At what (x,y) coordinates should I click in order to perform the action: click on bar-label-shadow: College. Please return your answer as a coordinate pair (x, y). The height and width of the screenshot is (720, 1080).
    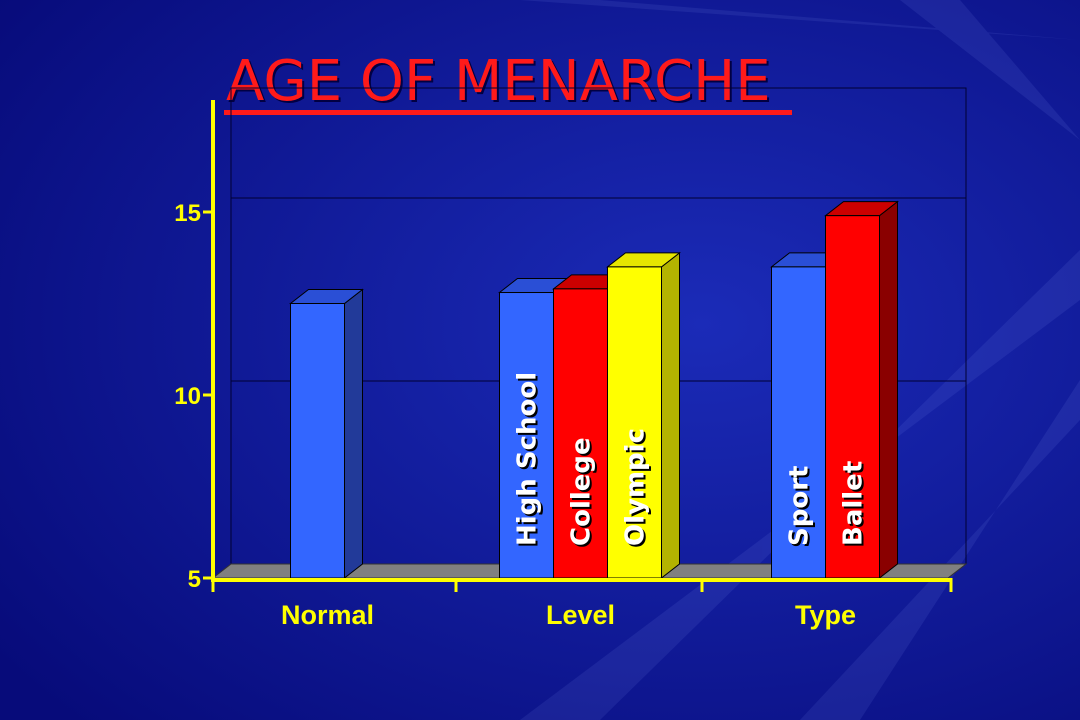
    Looking at the image, I should click on (584, 493).